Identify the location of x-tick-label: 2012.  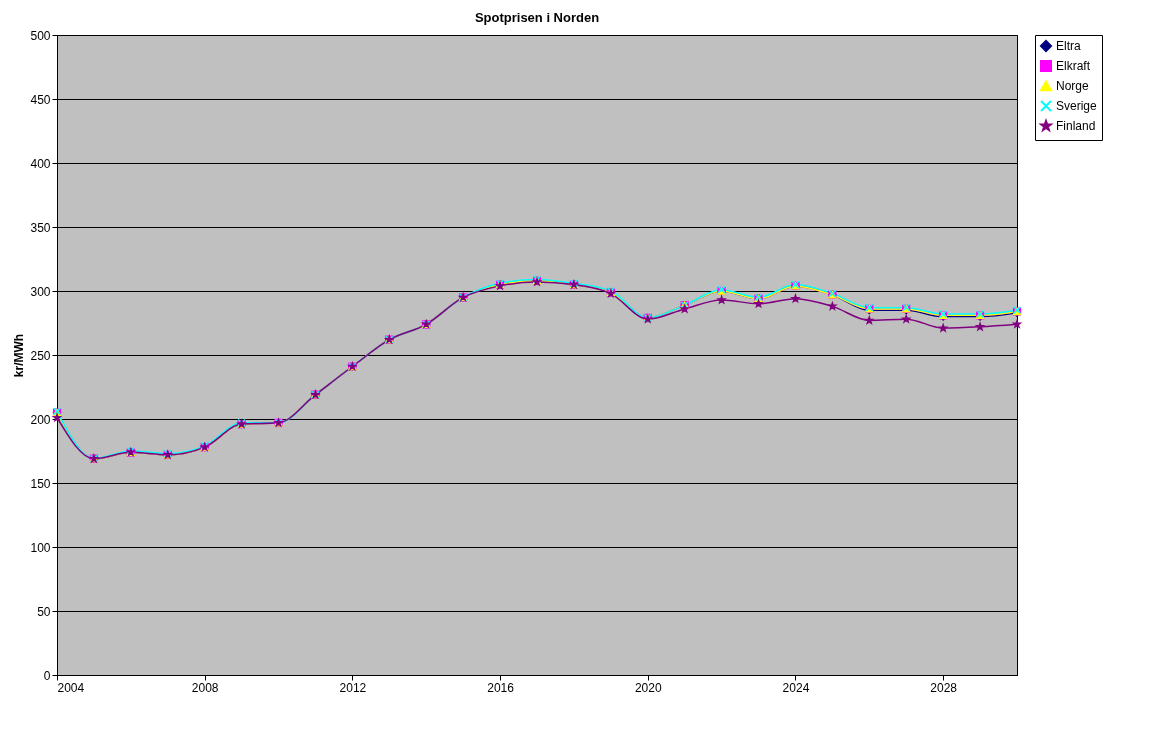
(353, 687).